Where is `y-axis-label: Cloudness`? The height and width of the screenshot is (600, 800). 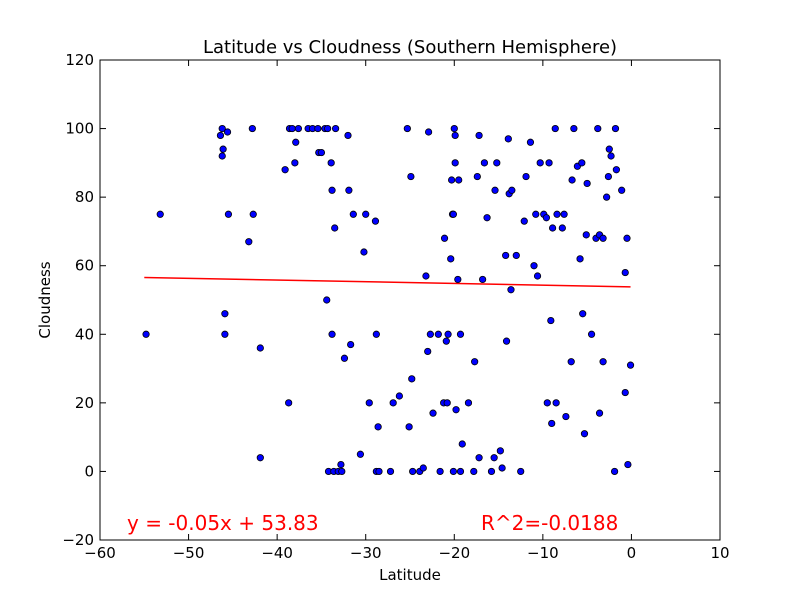
y-axis-label: Cloudness is located at coordinates (45, 299).